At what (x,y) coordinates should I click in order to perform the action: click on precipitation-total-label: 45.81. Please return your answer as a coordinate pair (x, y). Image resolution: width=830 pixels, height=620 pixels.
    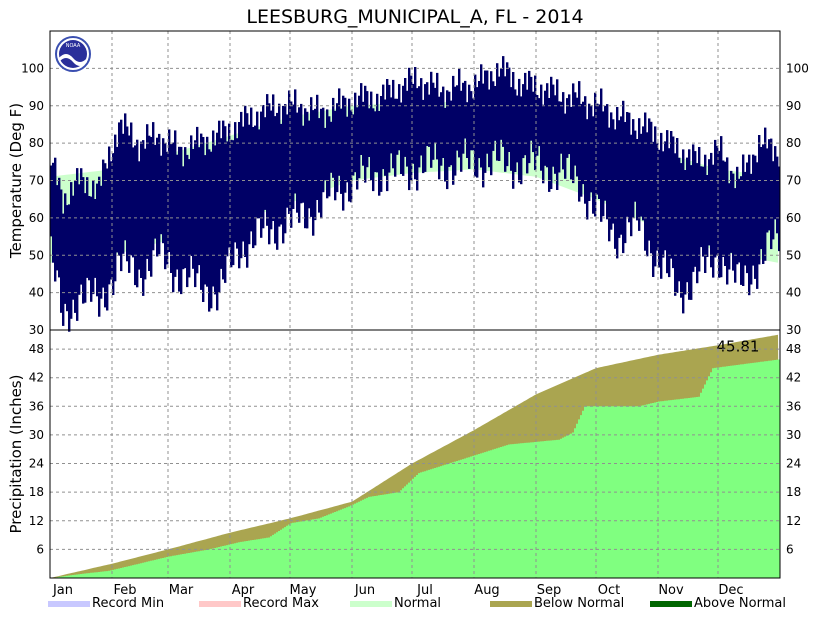
    Looking at the image, I should click on (738, 347).